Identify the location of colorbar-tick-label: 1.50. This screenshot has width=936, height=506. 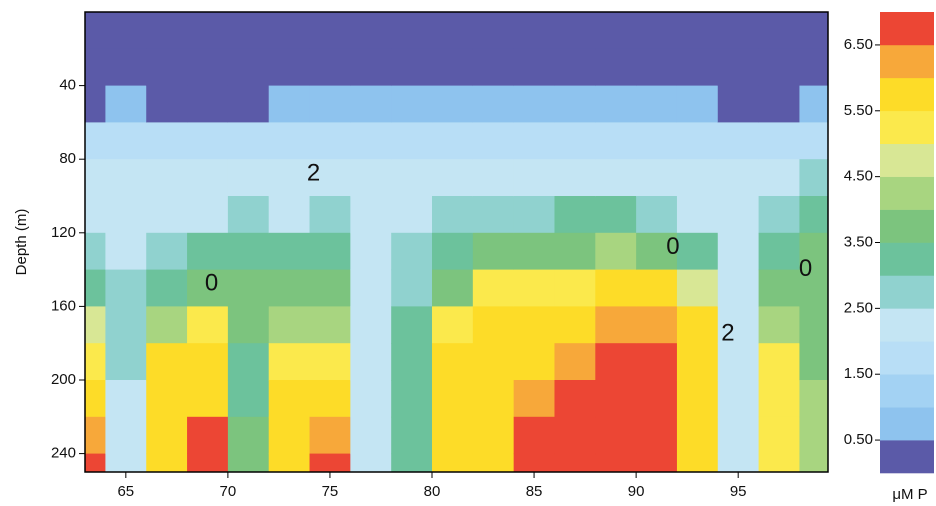
(858, 373).